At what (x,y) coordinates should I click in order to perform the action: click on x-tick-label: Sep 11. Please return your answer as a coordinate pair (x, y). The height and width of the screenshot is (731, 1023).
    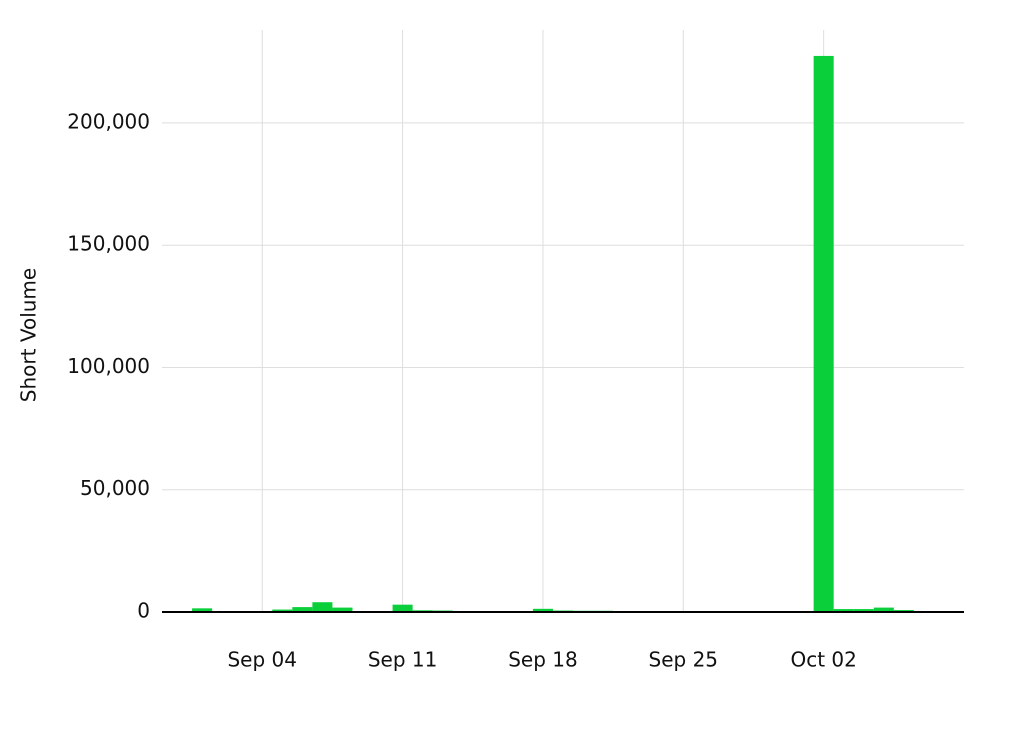
    Looking at the image, I should click on (403, 660).